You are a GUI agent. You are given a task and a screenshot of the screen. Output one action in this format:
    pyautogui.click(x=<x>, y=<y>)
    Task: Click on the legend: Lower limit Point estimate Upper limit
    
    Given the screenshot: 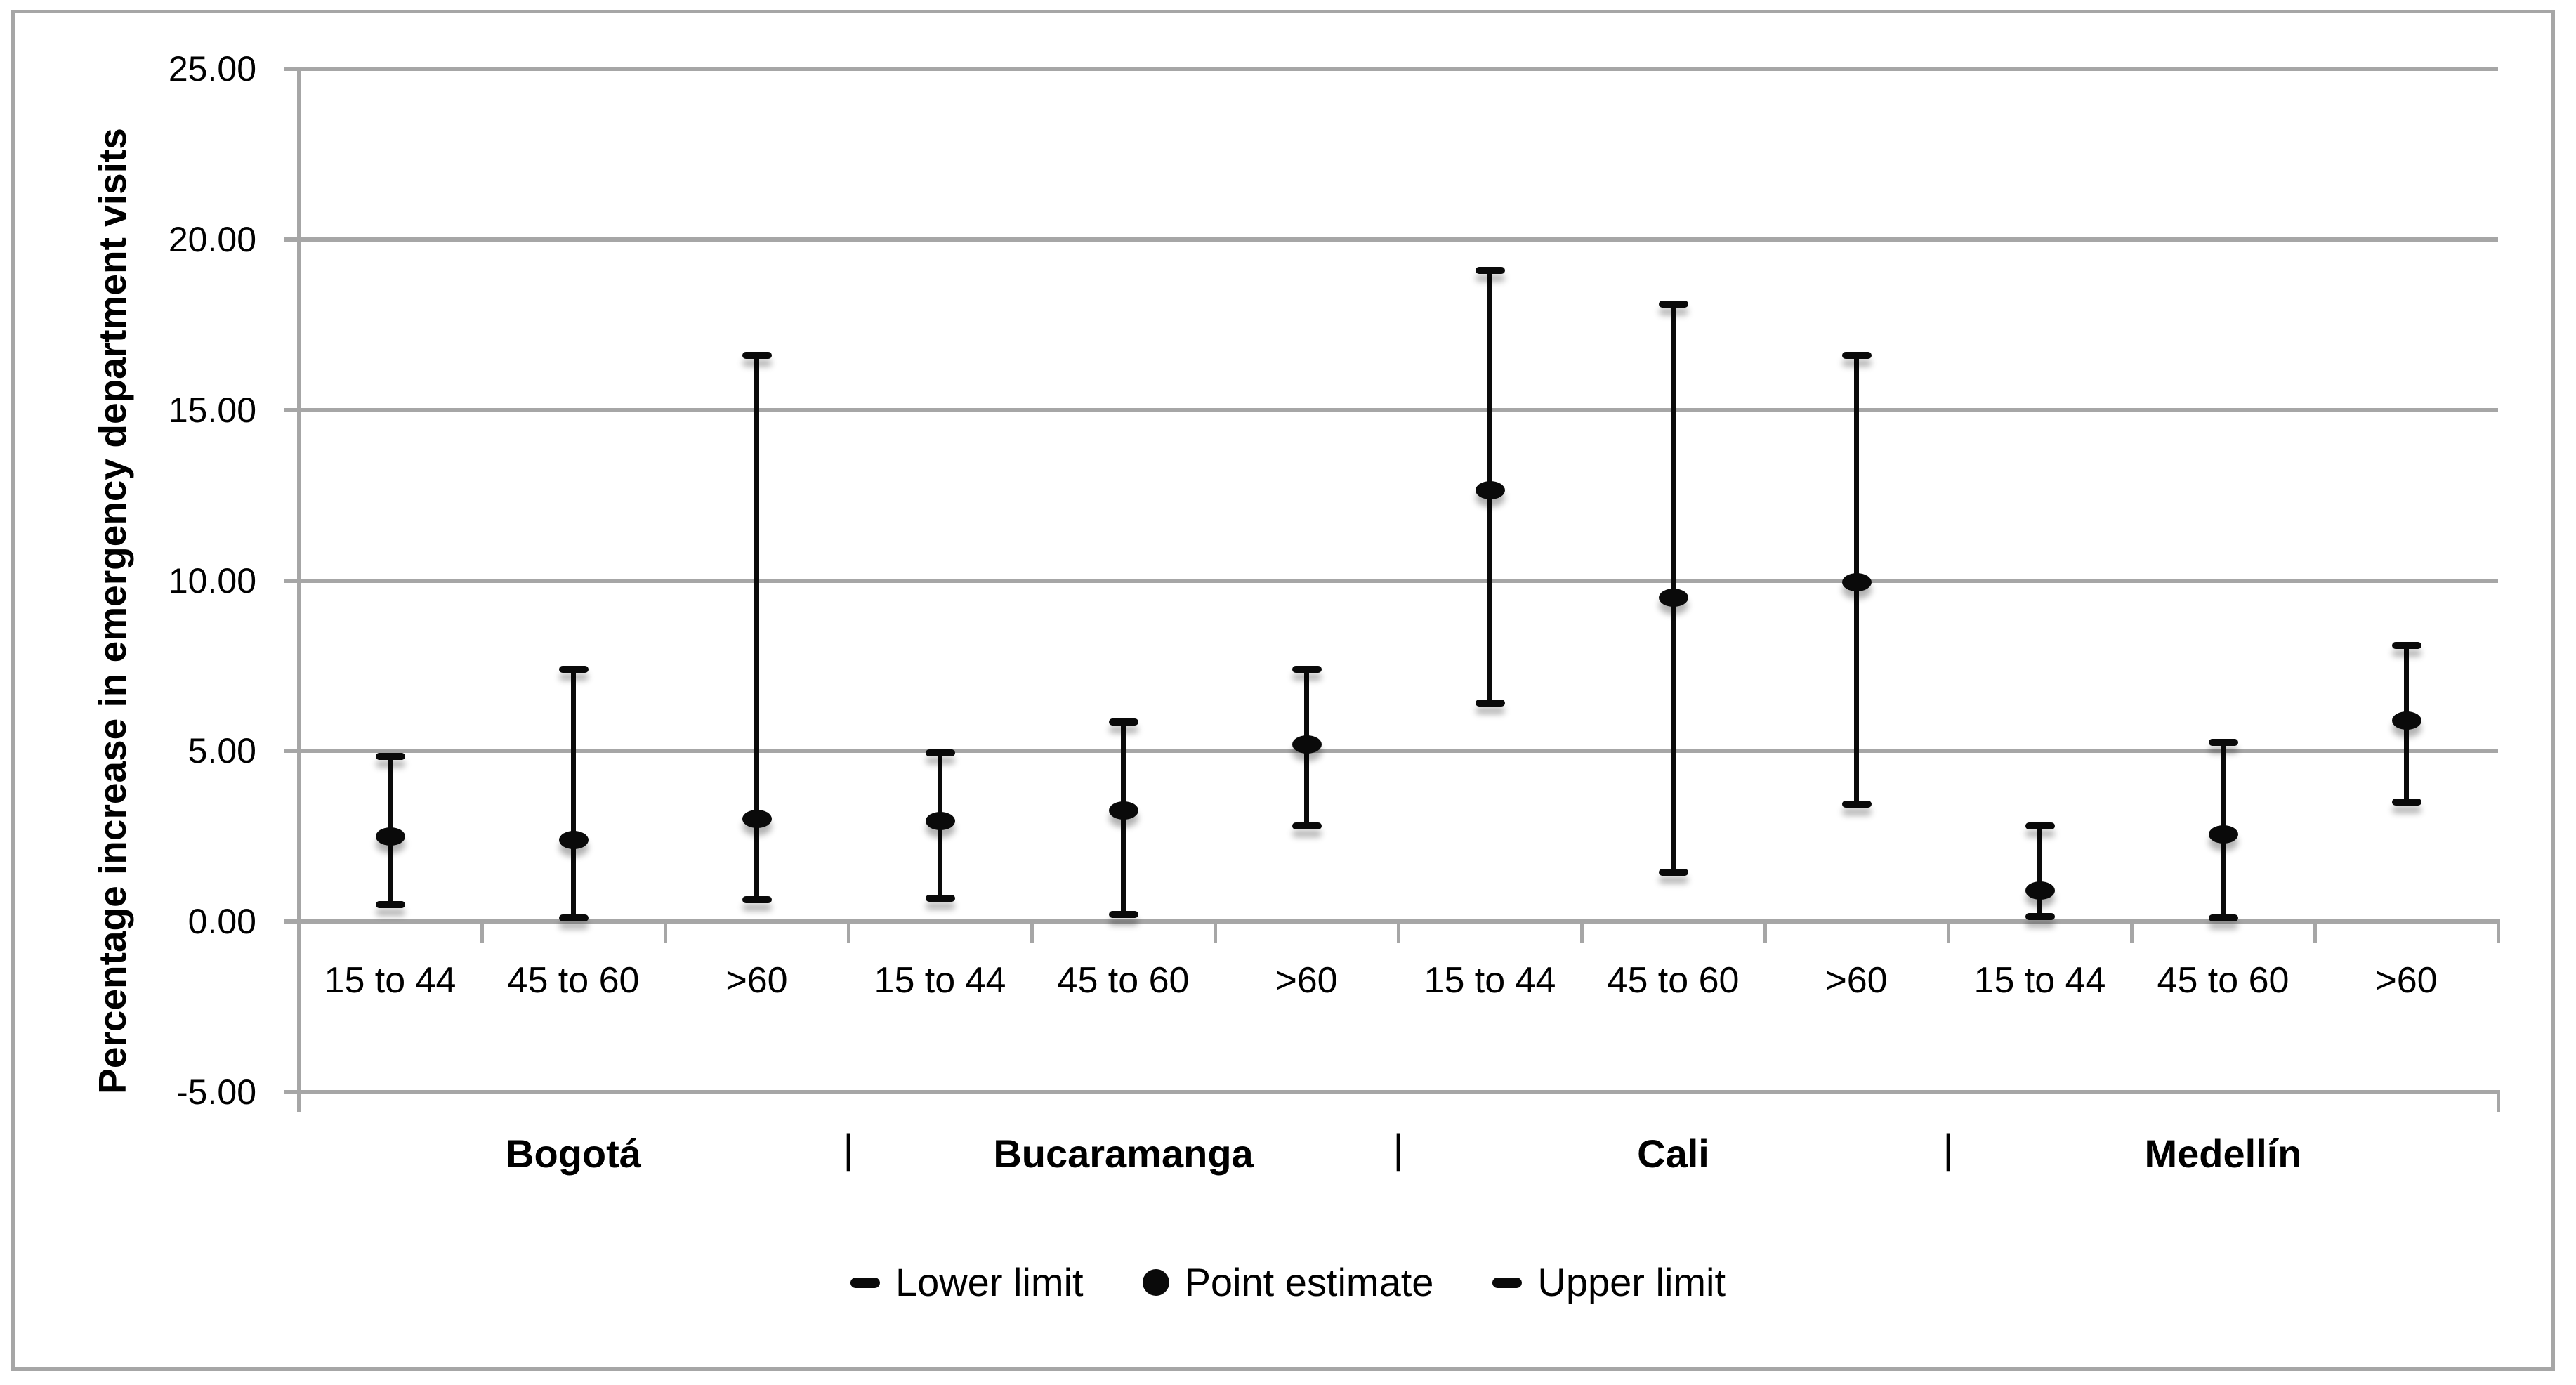 What is the action you would take?
    pyautogui.click(x=1288, y=1282)
    